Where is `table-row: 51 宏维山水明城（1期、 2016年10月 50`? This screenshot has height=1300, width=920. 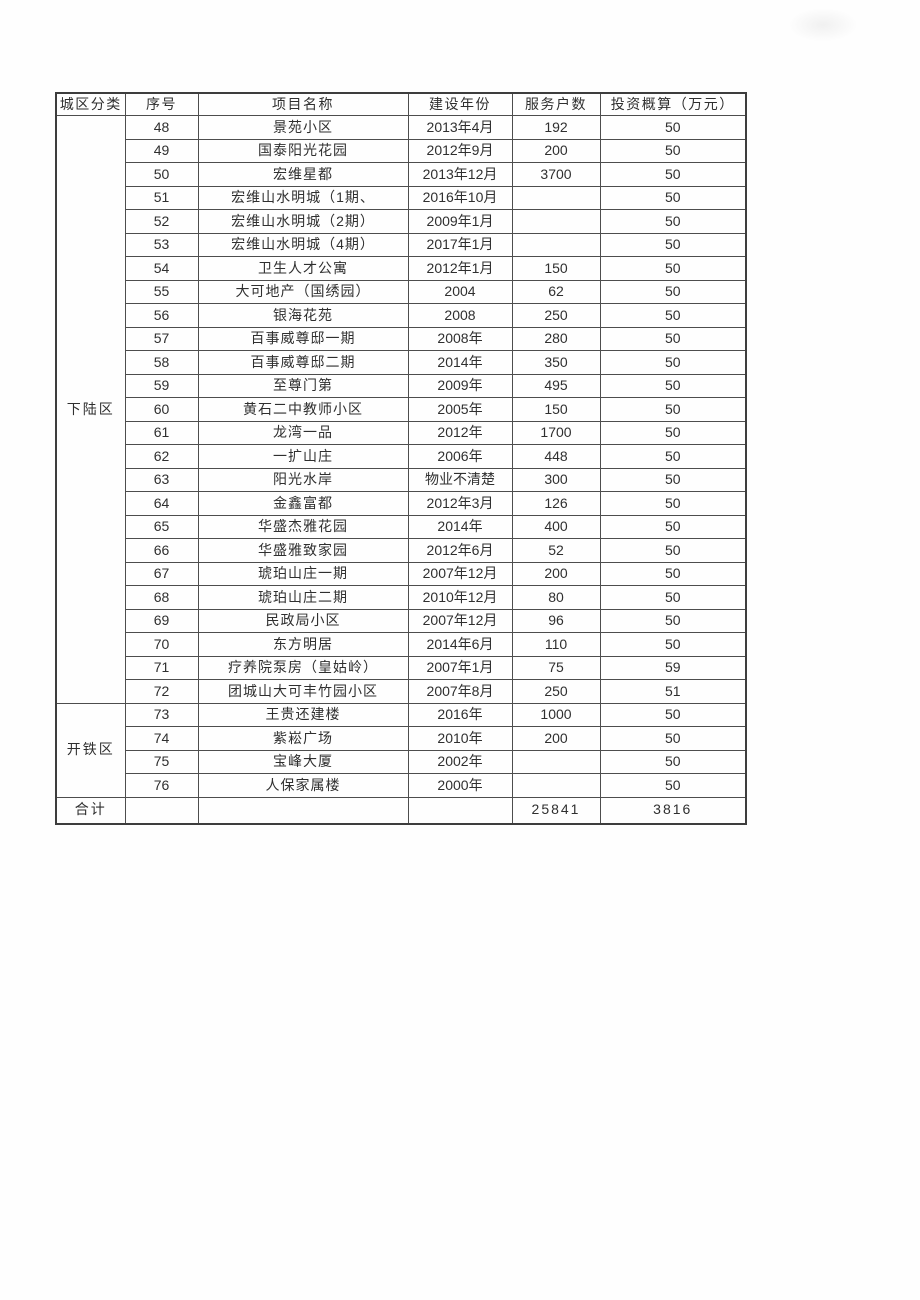 table-row: 51 宏维山水明城（1期、 2016年10月 50 is located at coordinates (401, 197).